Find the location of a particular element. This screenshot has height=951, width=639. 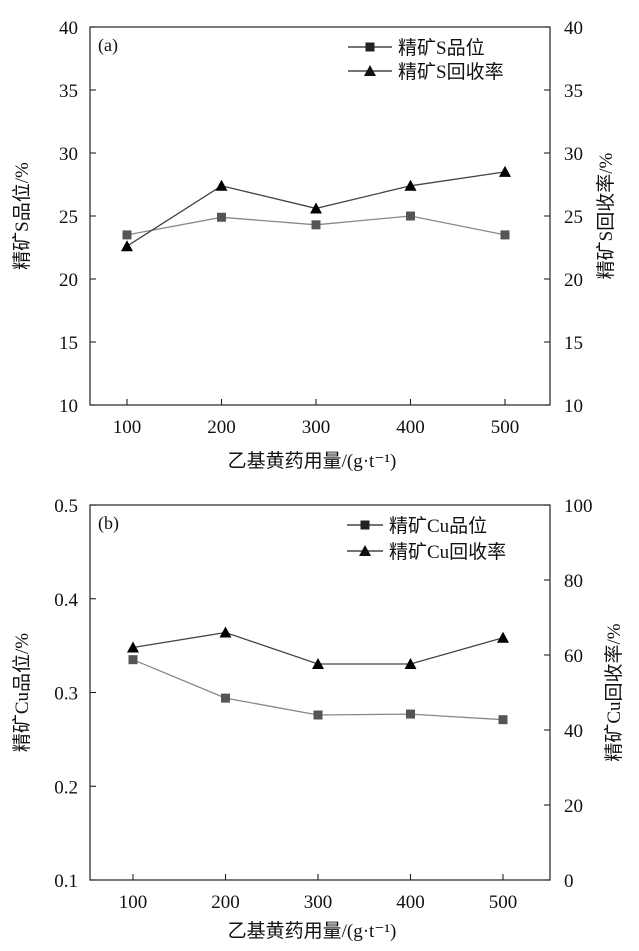

chart0-y-left-tick-label: 35 is located at coordinates (68, 91).